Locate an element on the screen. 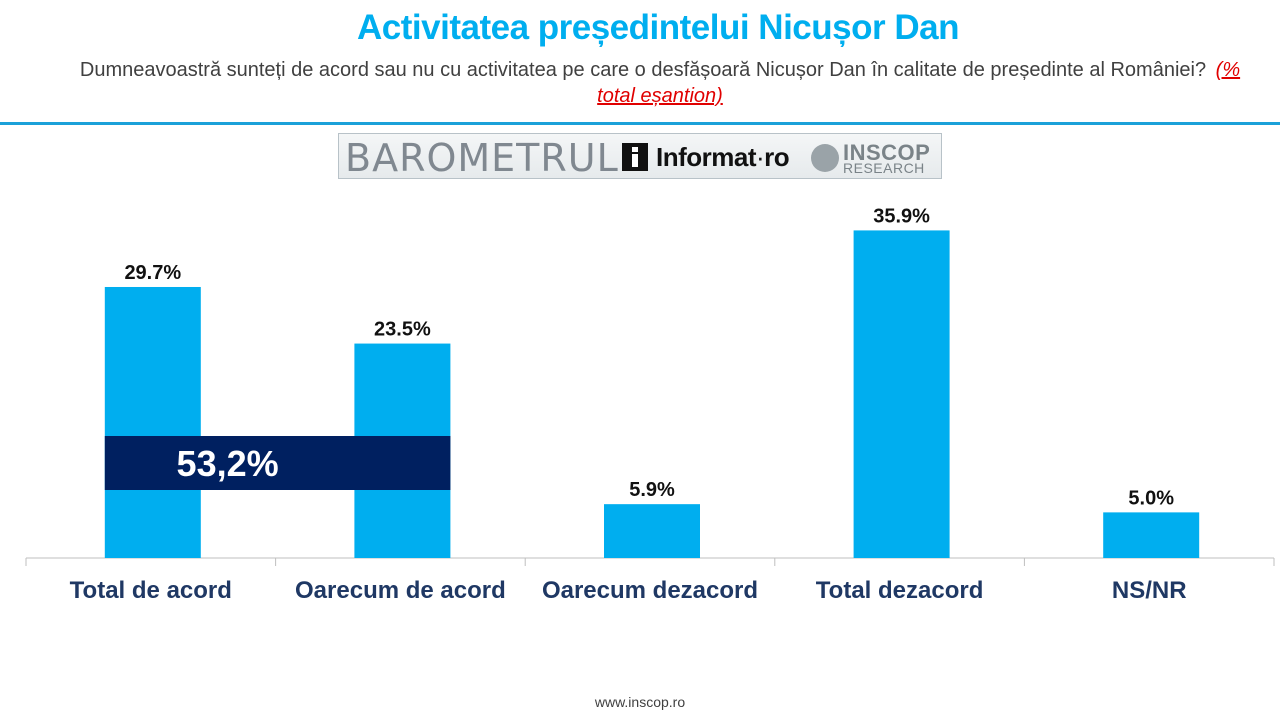  footer-url: www.inscop.ro is located at coordinates (640, 702).